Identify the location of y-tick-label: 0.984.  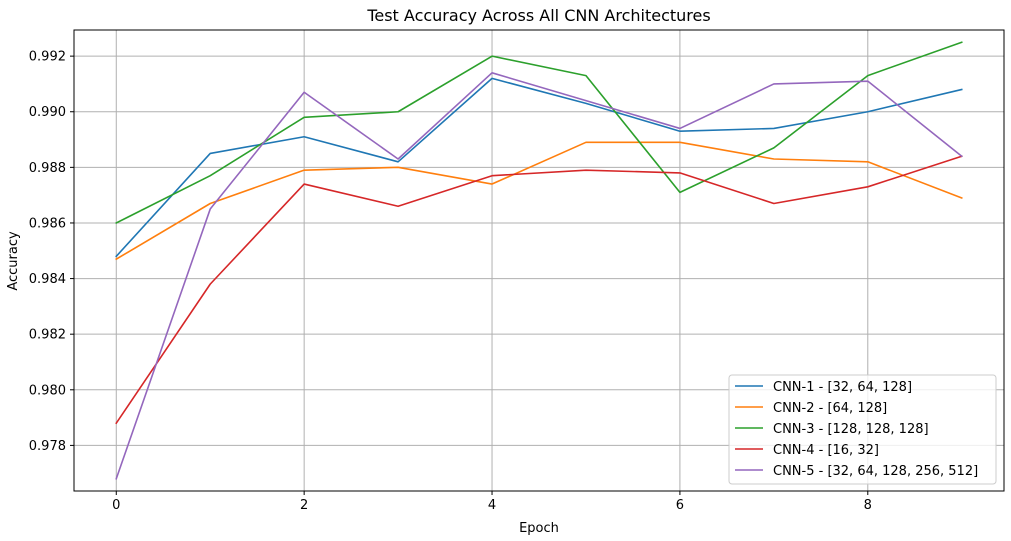
(47, 279).